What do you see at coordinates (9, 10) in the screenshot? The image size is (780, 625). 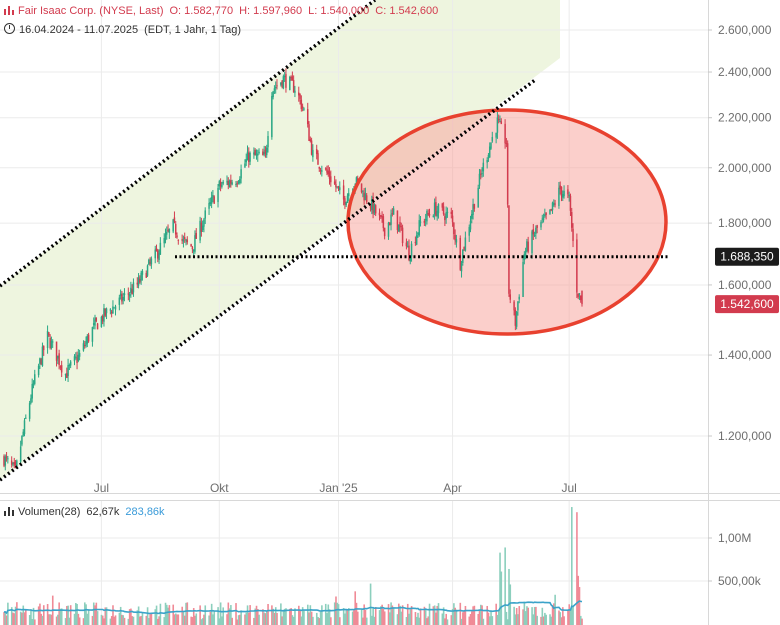 I see `candlestick-icon` at bounding box center [9, 10].